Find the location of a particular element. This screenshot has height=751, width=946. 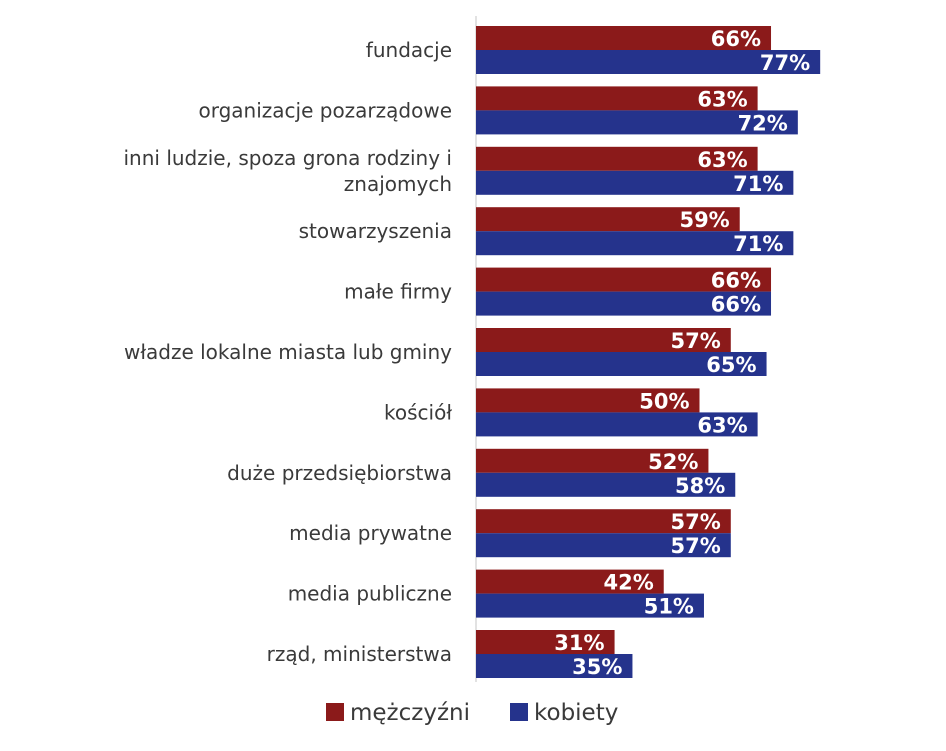

category-label: media publiczne is located at coordinates (370, 594).